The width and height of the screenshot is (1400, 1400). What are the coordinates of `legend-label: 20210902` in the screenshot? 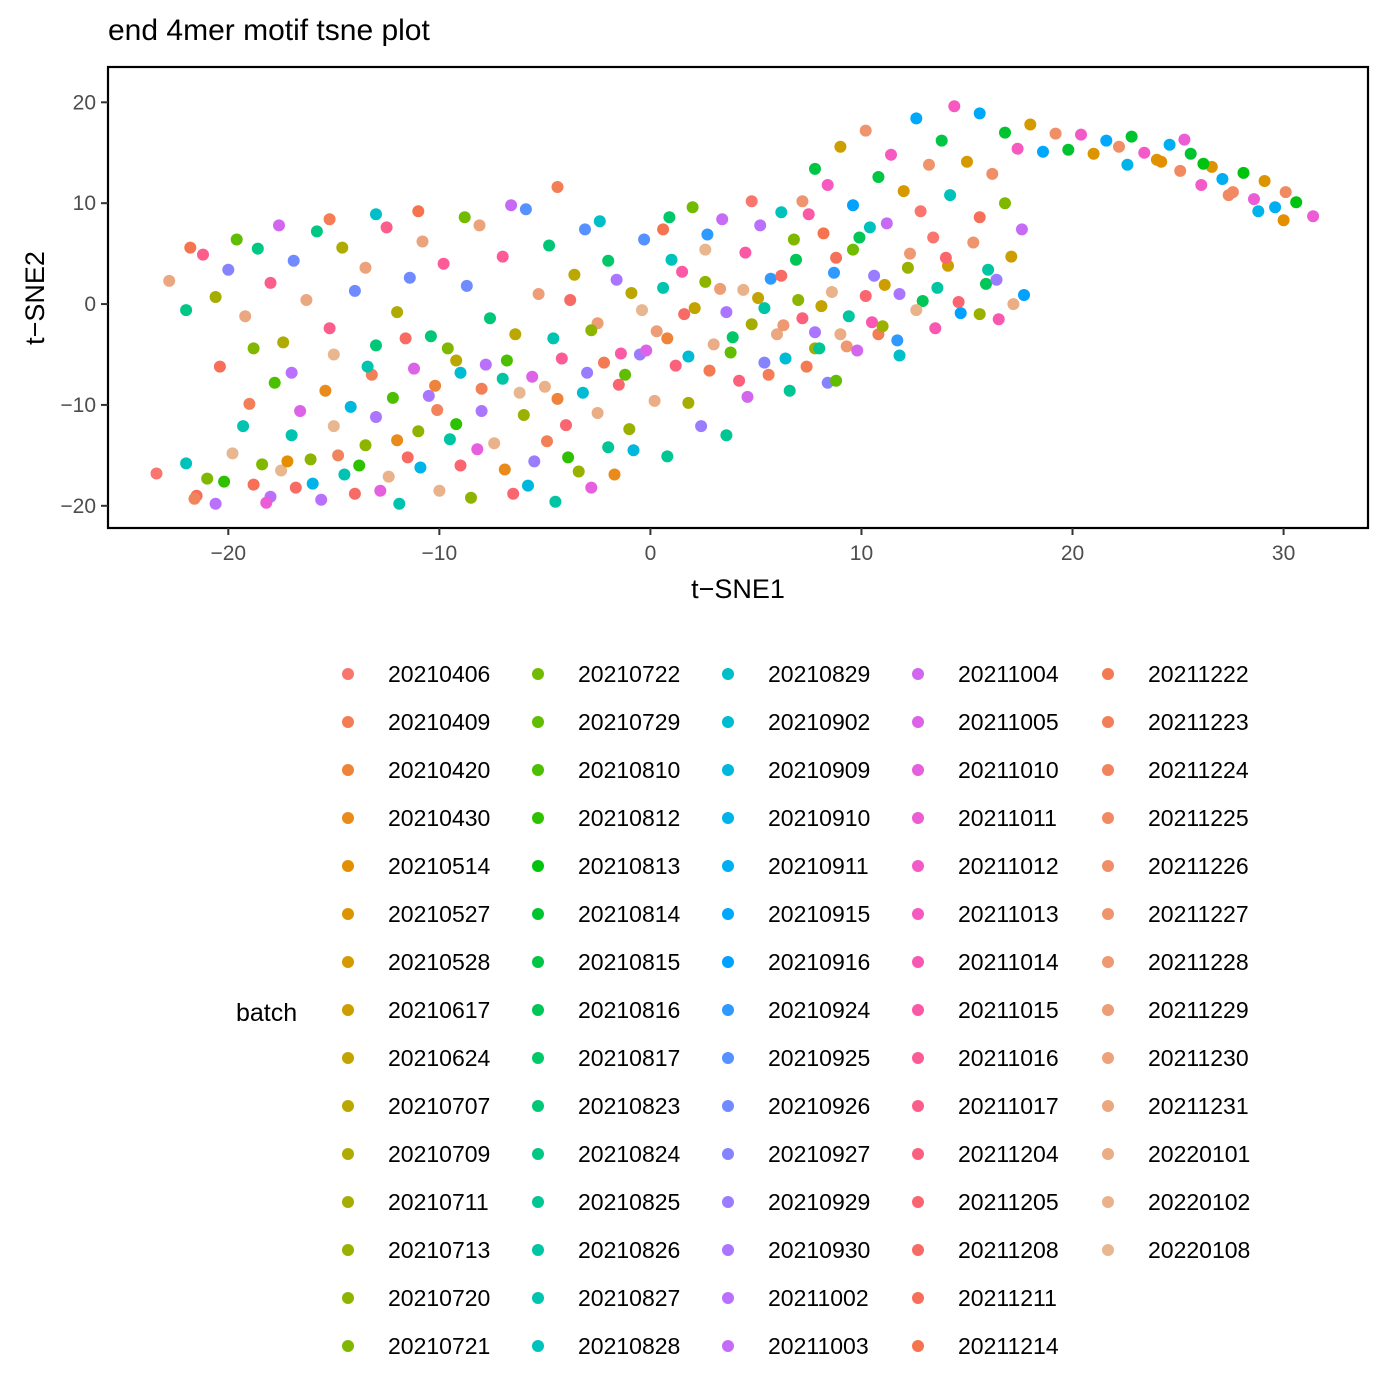 It's located at (819, 722).